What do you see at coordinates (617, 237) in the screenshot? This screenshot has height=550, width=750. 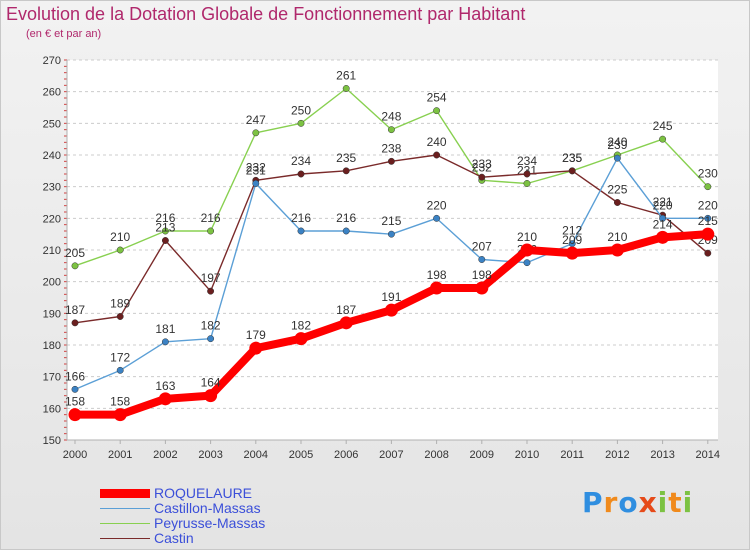 I see `data-label: 210` at bounding box center [617, 237].